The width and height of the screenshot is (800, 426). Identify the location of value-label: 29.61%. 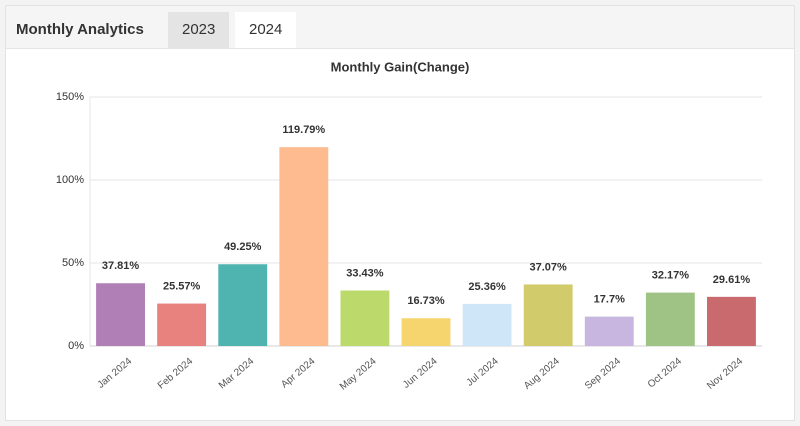
(732, 280).